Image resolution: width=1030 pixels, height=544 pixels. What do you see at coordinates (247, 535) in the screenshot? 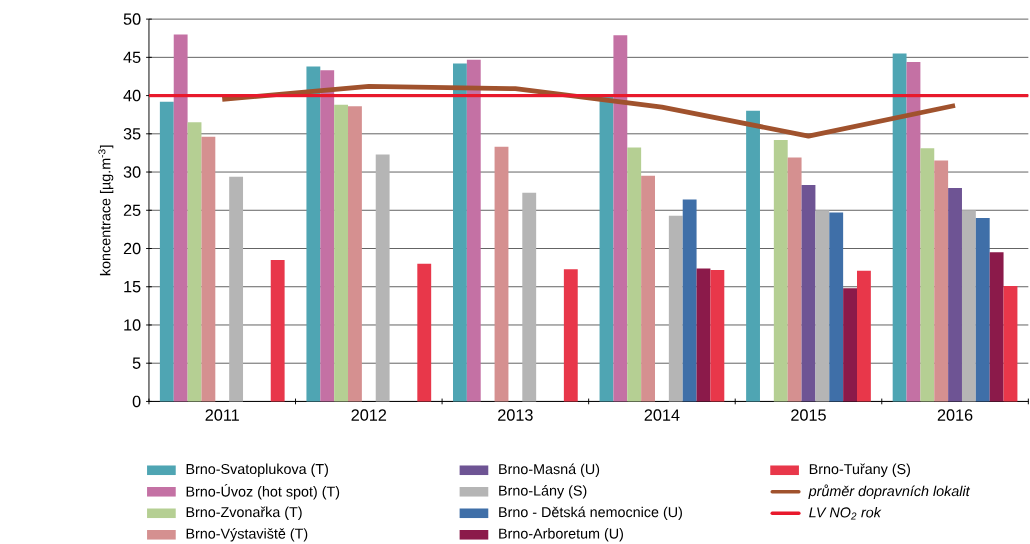
I see `legend-label: Brno-Výstaviště (T)` at bounding box center [247, 535].